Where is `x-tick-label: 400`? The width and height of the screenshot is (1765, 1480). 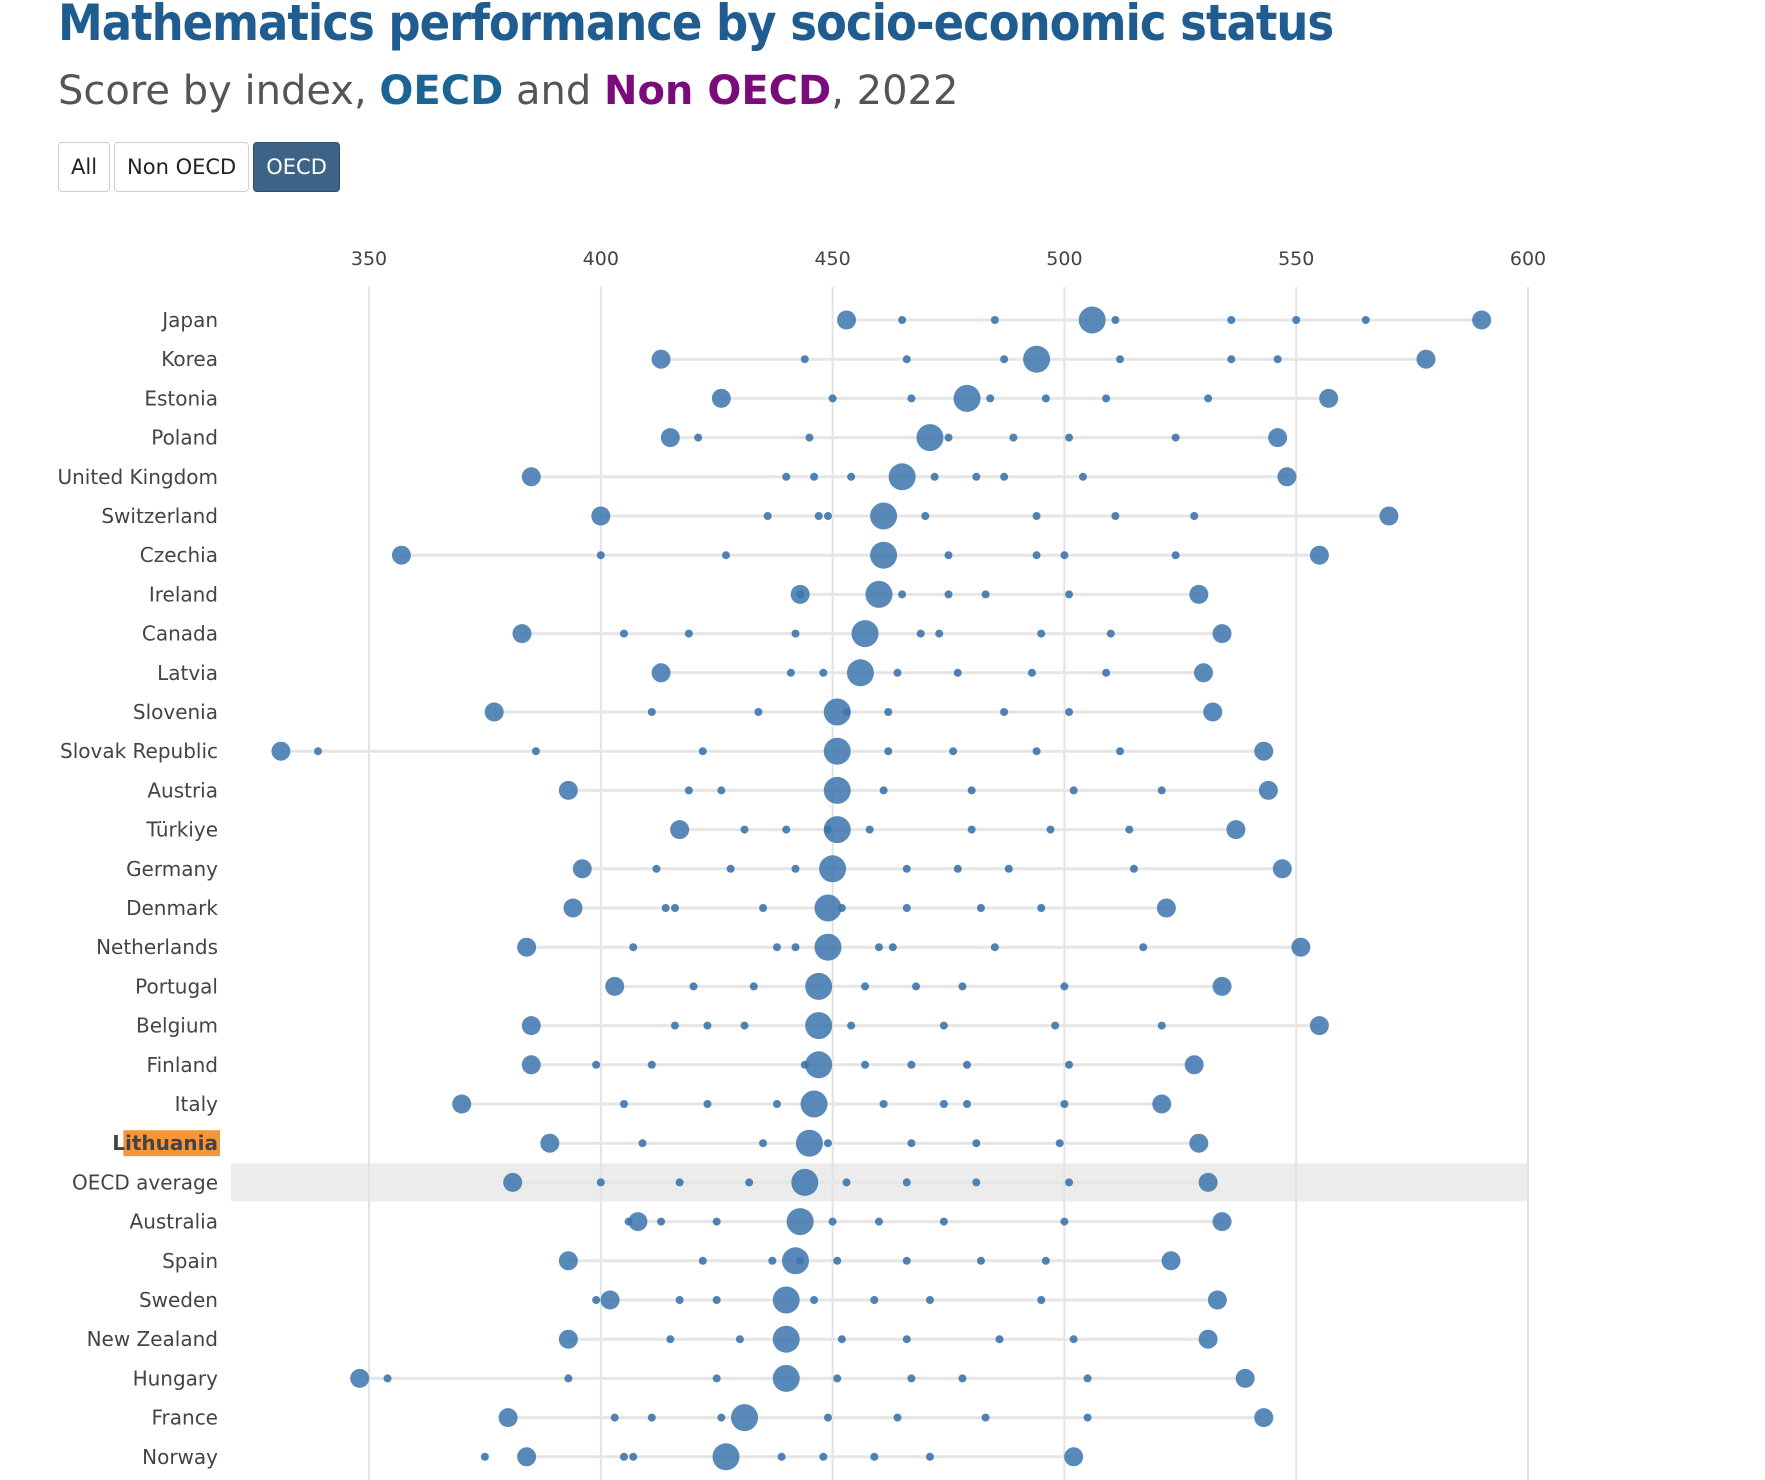 x-tick-label: 400 is located at coordinates (601, 259).